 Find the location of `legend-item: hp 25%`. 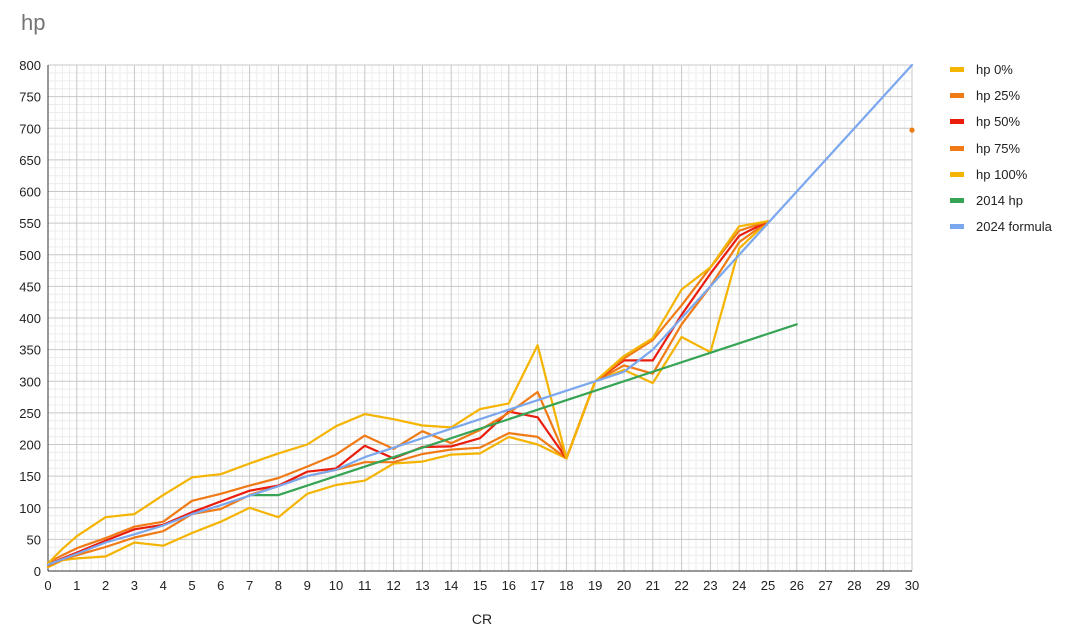

legend-item: hp 25% is located at coordinates (1001, 95).